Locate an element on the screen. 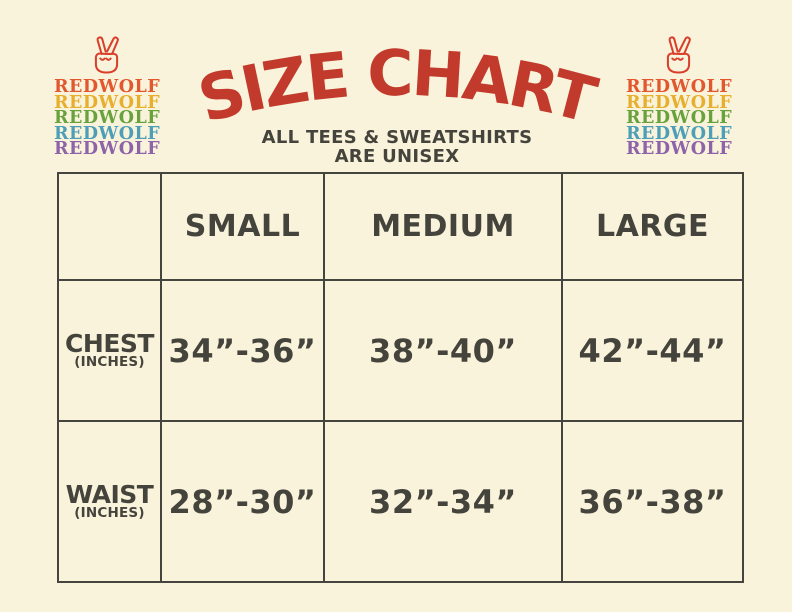 This screenshot has height=612, width=792. waist-small-value: 28”-30” is located at coordinates (242, 501).